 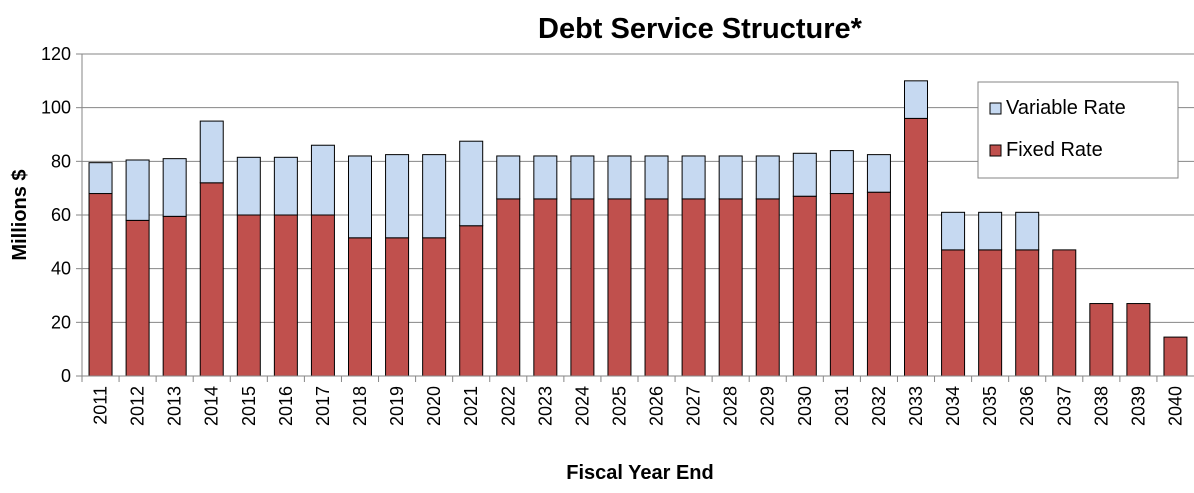 What do you see at coordinates (138, 406) in the screenshot?
I see `x-tick-label: 2012` at bounding box center [138, 406].